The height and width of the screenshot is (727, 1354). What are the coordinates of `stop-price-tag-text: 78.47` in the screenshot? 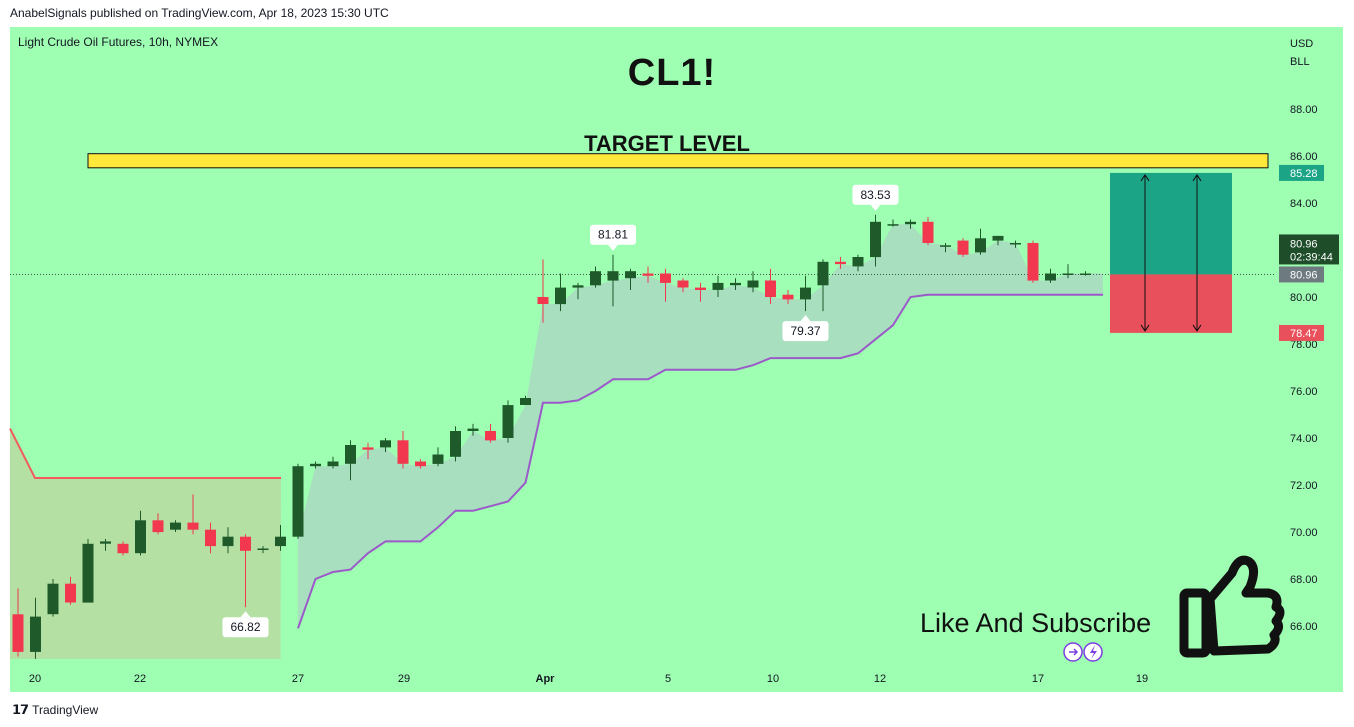 It's located at (1304, 334).